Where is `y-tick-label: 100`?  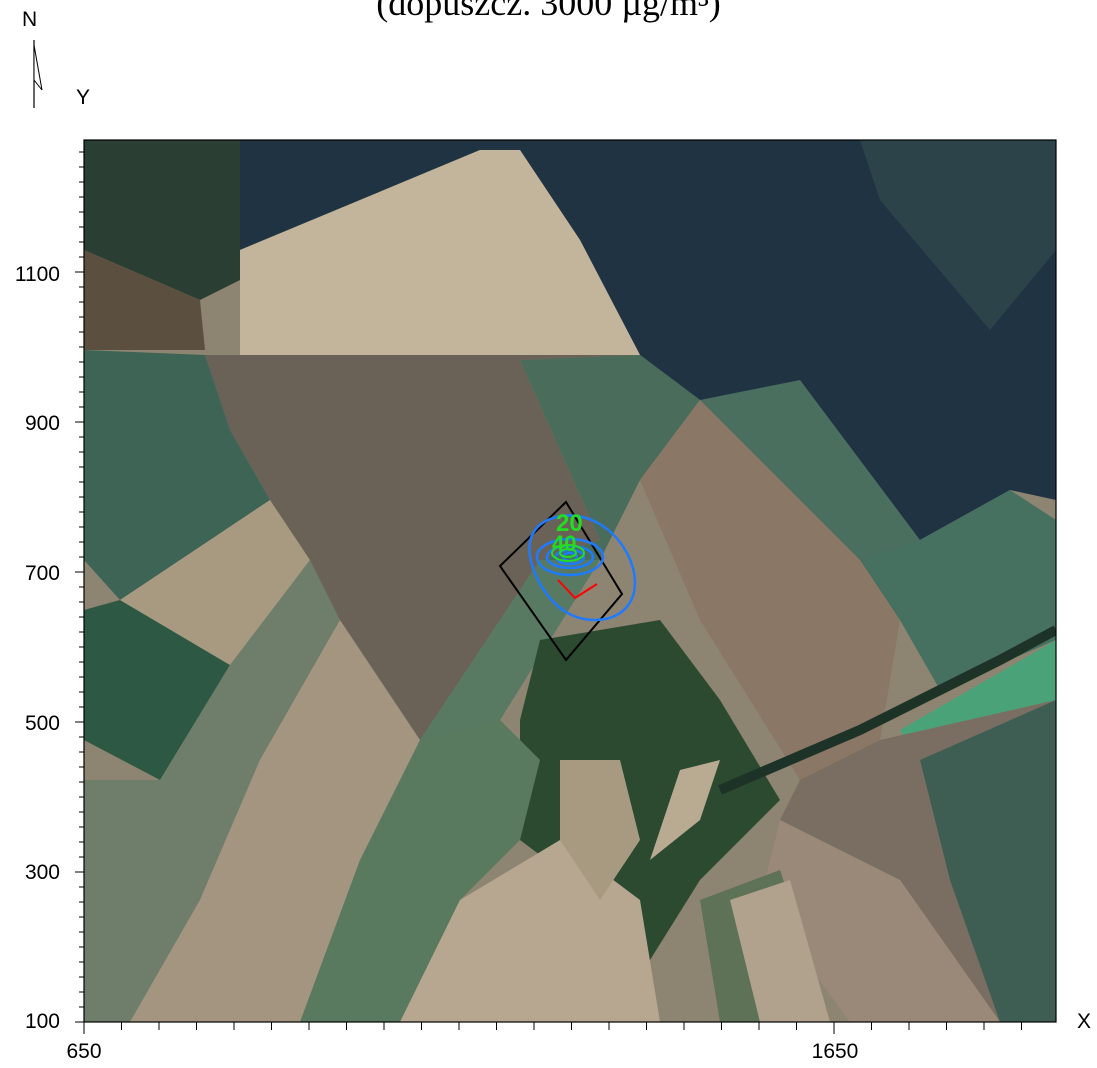 y-tick-label: 100 is located at coordinates (42, 1021).